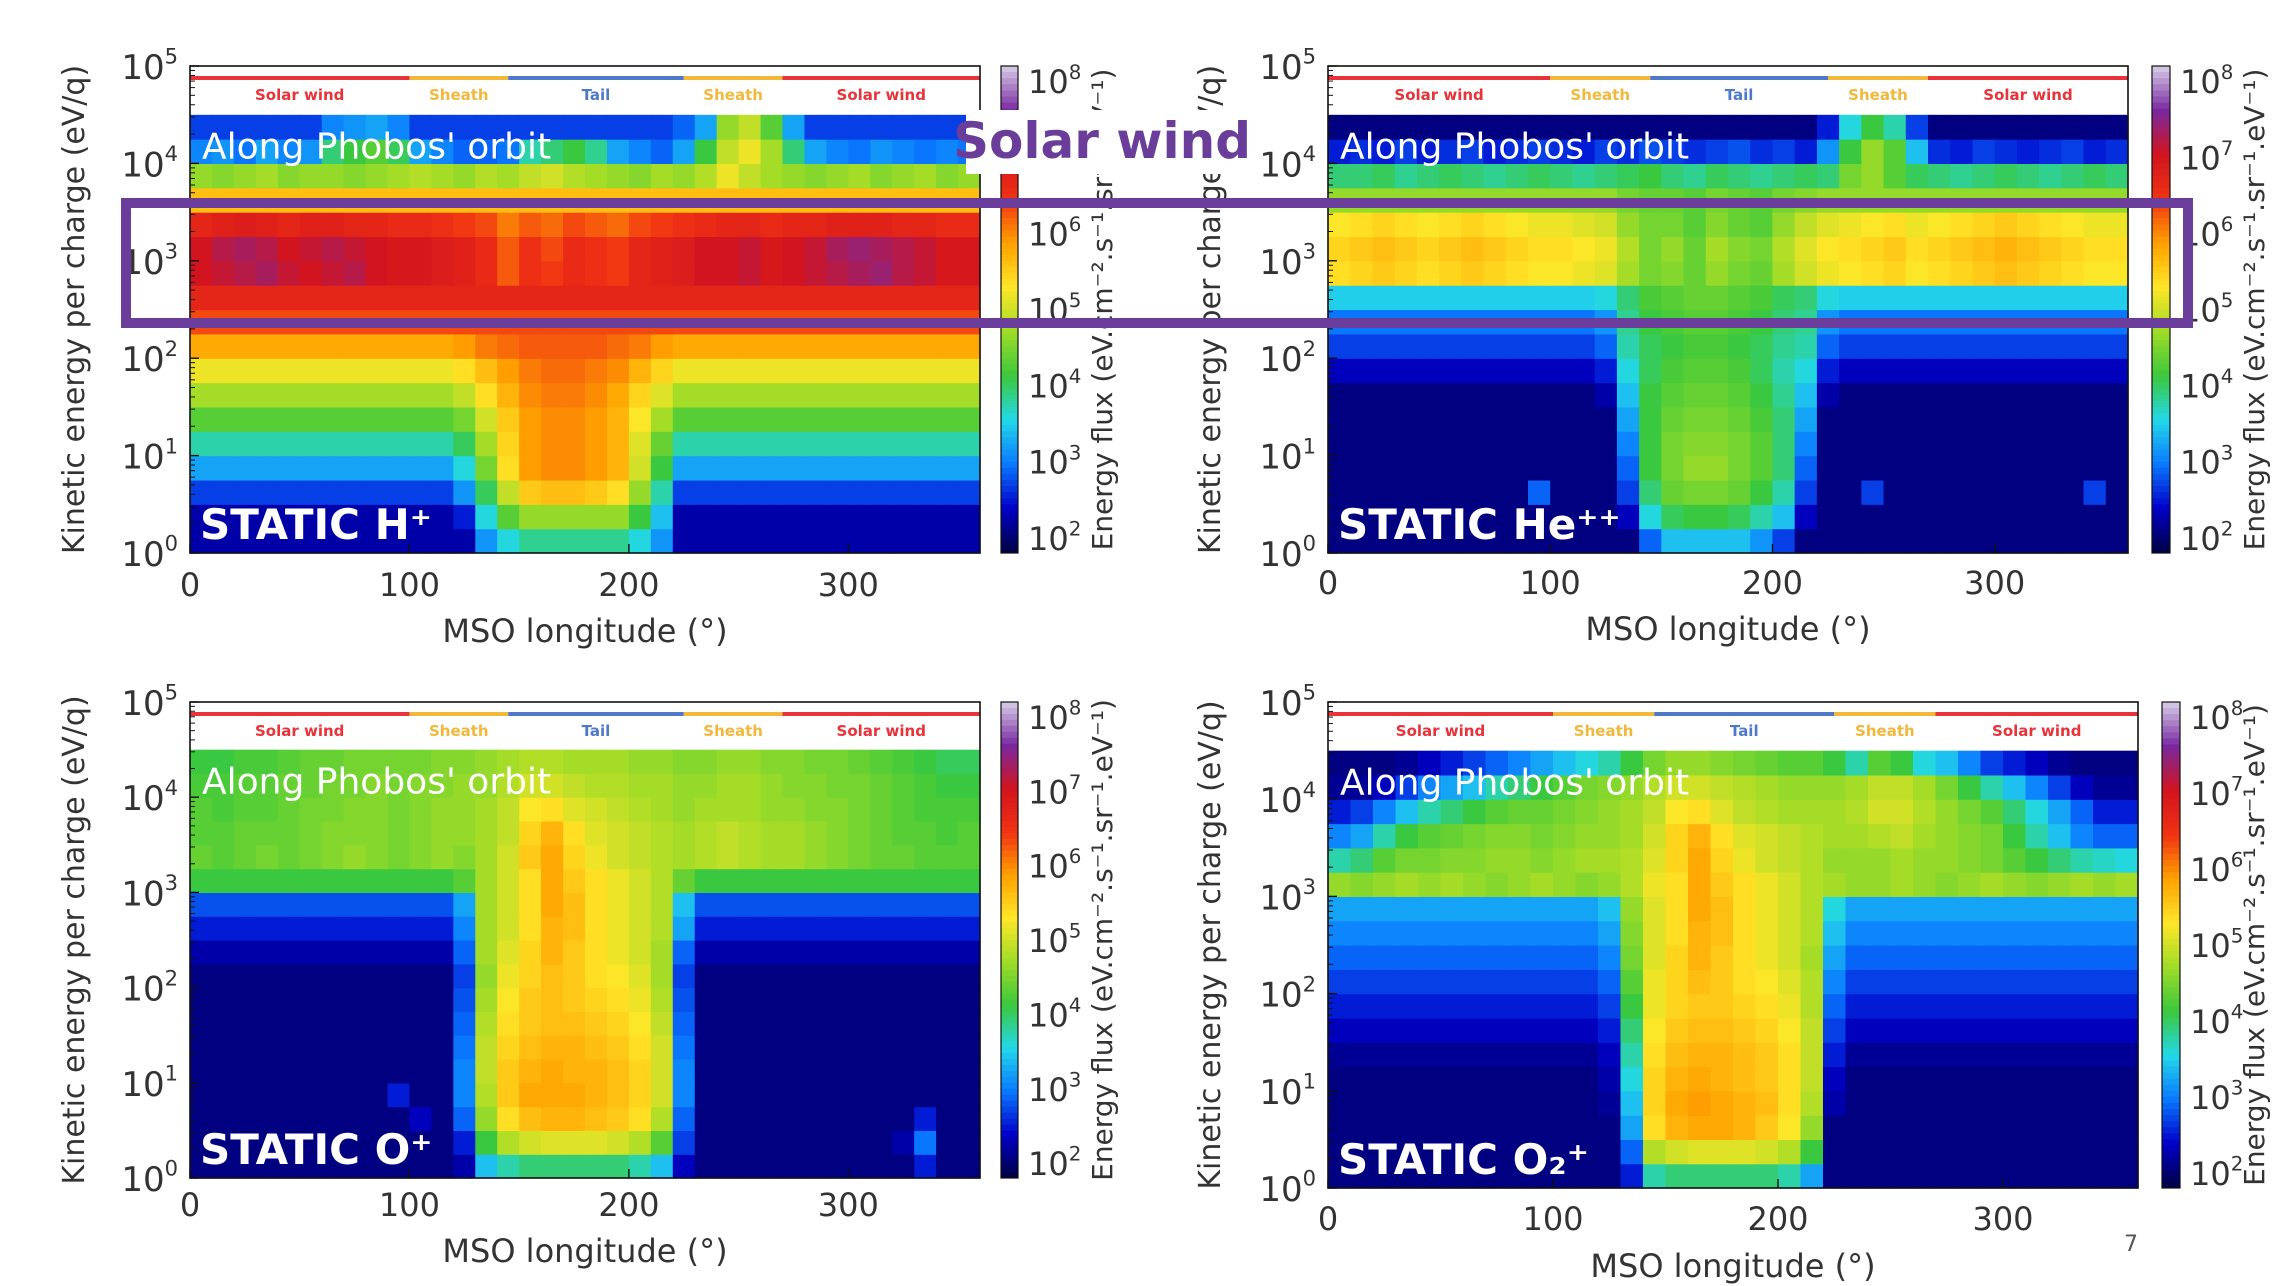 The width and height of the screenshot is (2280, 1286). What do you see at coordinates (190, 585) in the screenshot?
I see `x-tick-label: 0` at bounding box center [190, 585].